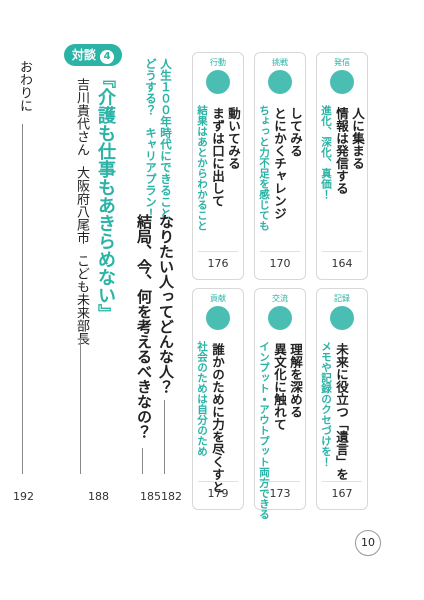  I want to click on badge-number: 4, so click(107, 57).